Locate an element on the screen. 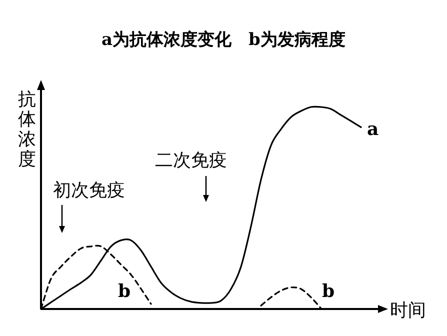  annotation: b is located at coordinates (328, 291).